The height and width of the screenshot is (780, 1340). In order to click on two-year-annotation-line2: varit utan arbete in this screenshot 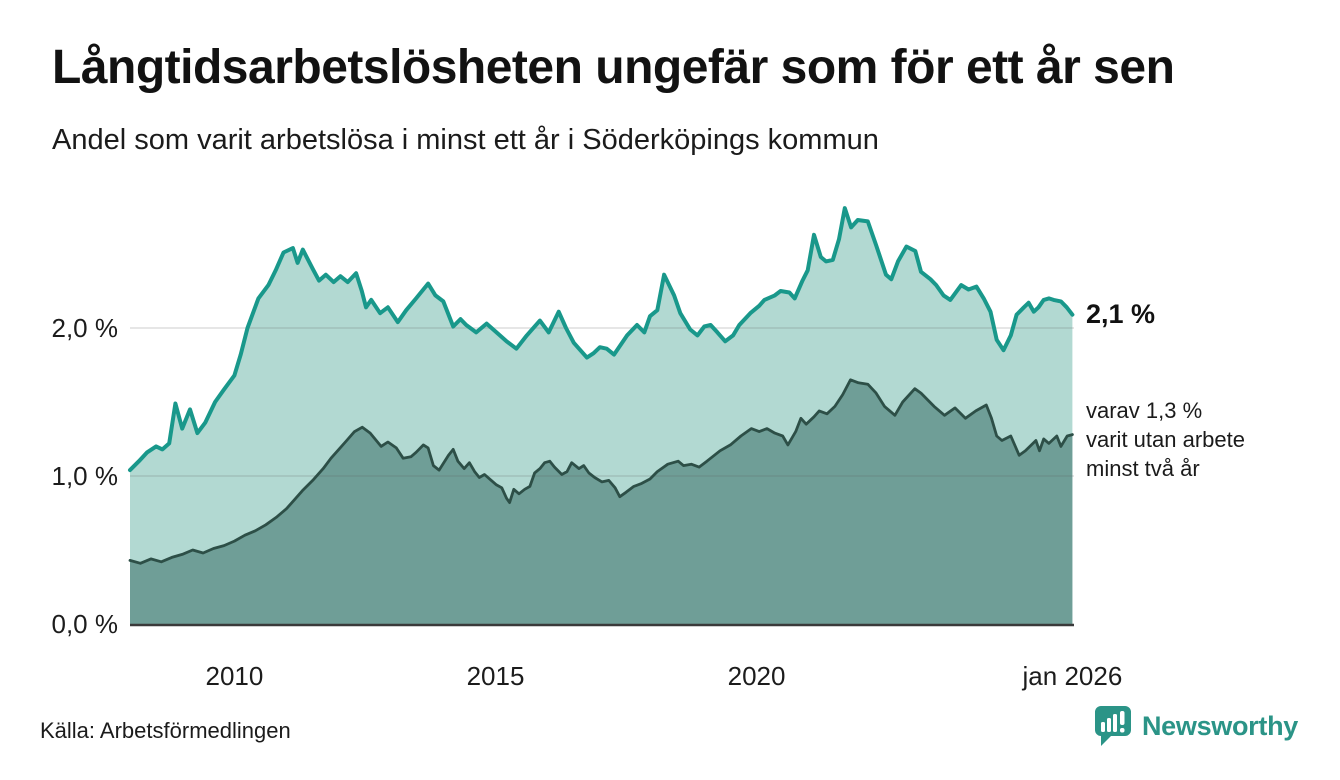, I will do `click(1165, 439)`.